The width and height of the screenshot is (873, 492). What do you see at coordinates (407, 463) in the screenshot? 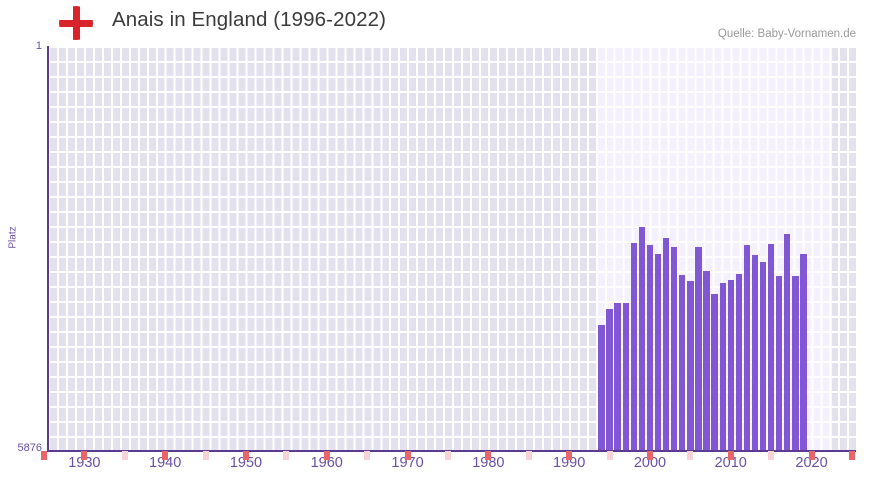
I see `x-axis-tick-label: 1970` at bounding box center [407, 463].